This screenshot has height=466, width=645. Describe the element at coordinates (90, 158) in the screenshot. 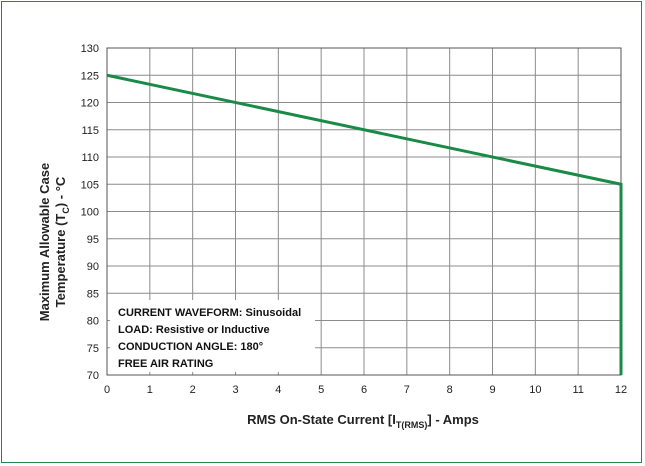

I see `y-tick-label: 110` at that location.